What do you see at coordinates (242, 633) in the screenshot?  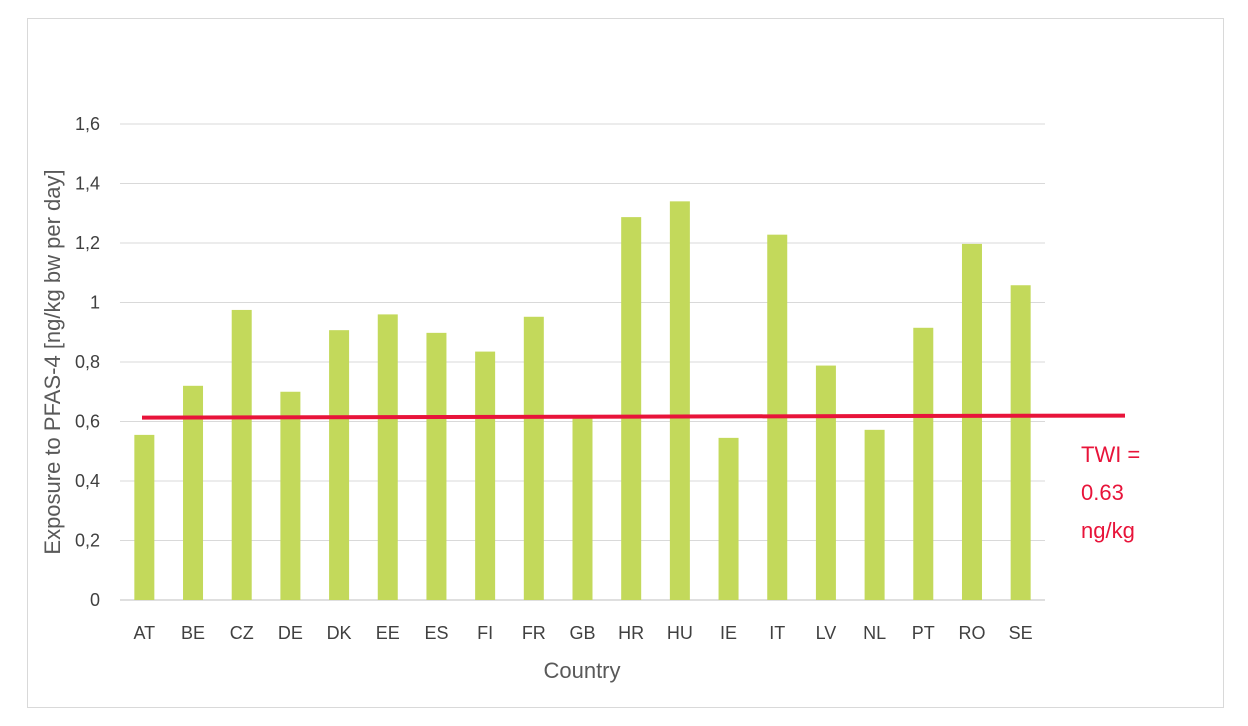 I see `x-tick-label: CZ` at bounding box center [242, 633].